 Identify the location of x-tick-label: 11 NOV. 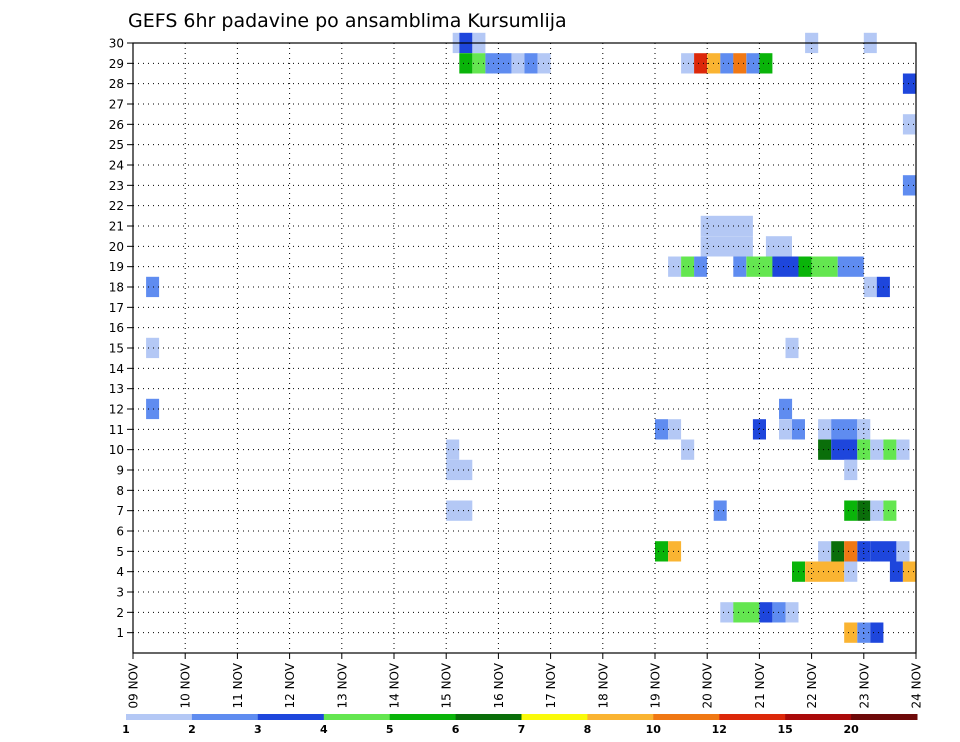
(238, 685).